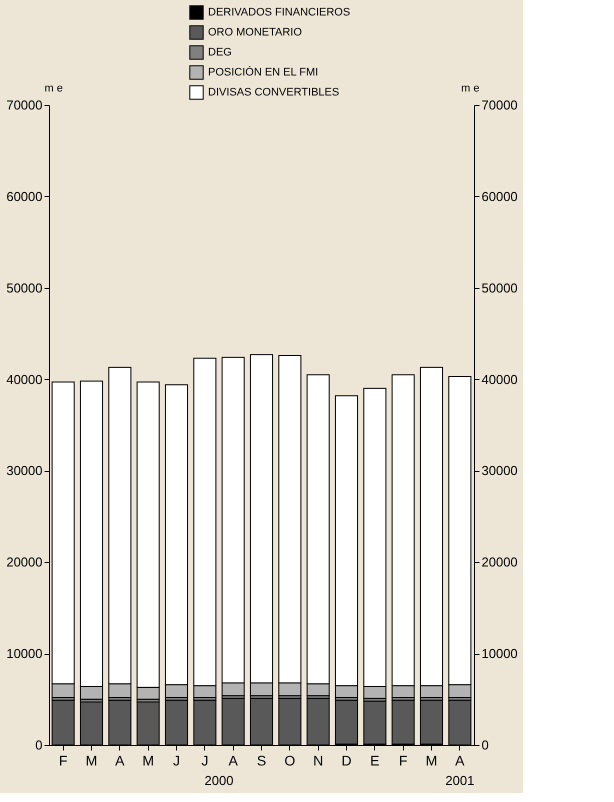 The image size is (614, 802). What do you see at coordinates (500, 470) in the screenshot?
I see `y2-tick-label: 30000` at bounding box center [500, 470].